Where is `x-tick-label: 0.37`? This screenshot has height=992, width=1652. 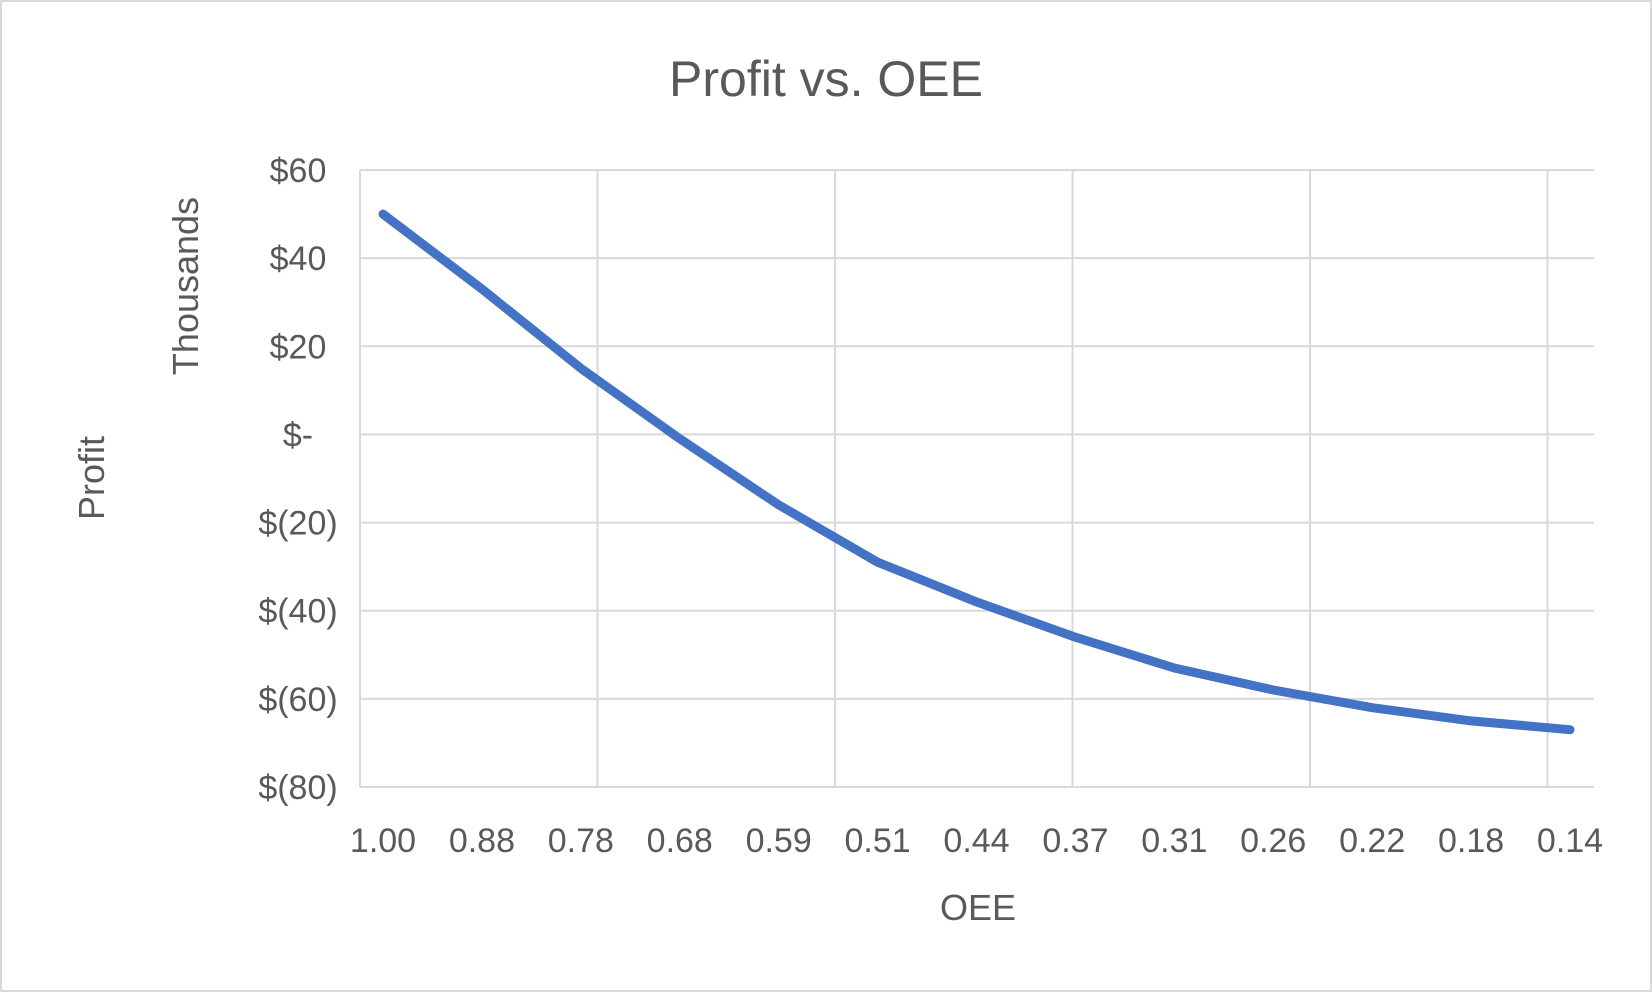 x-tick-label: 0.37 is located at coordinates (1075, 841).